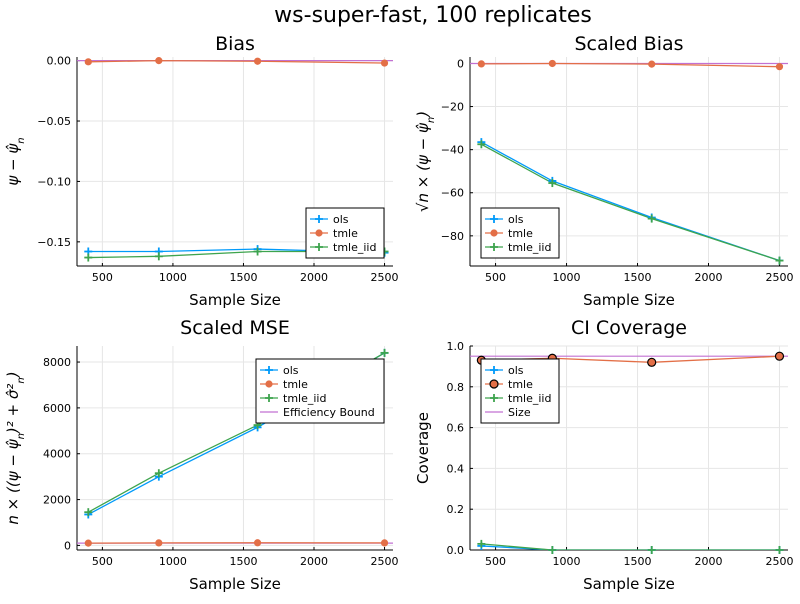 This screenshot has width=800, height=604. Describe the element at coordinates (452, 107) in the screenshot. I see `y-tick-label: −20` at that location.